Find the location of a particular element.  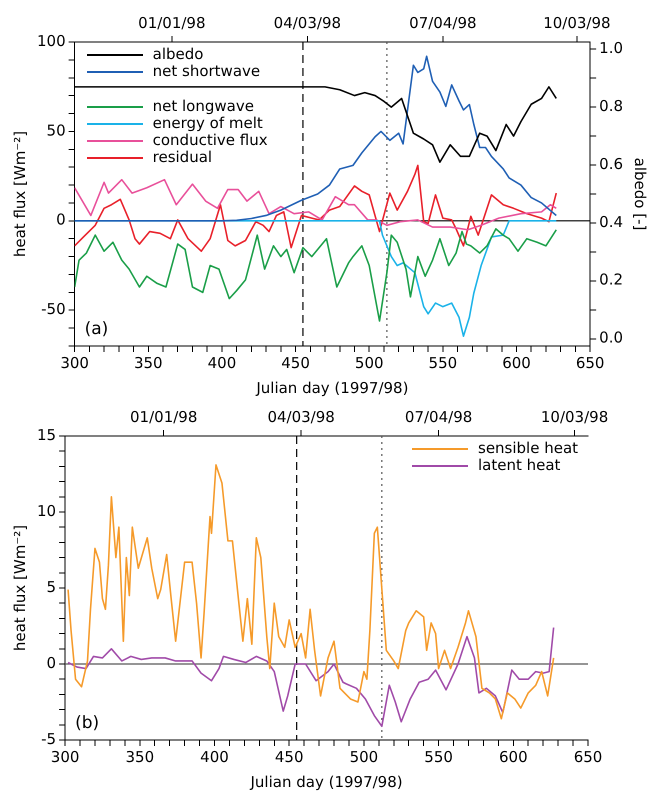

annotation: (a) is located at coordinates (96, 328).